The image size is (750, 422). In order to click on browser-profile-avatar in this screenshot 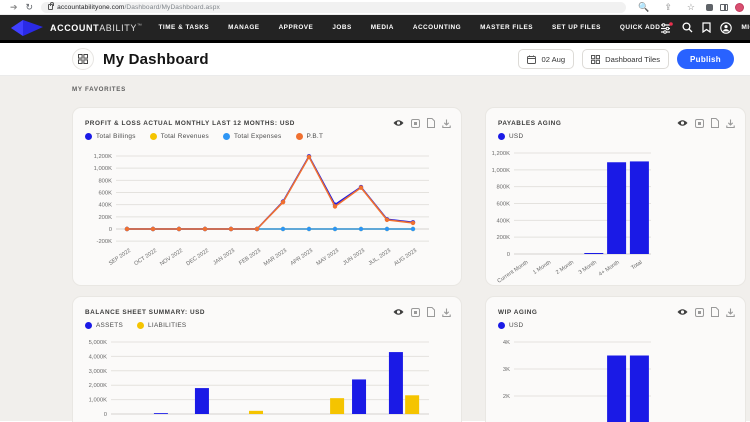, I will do `click(739, 7)`.